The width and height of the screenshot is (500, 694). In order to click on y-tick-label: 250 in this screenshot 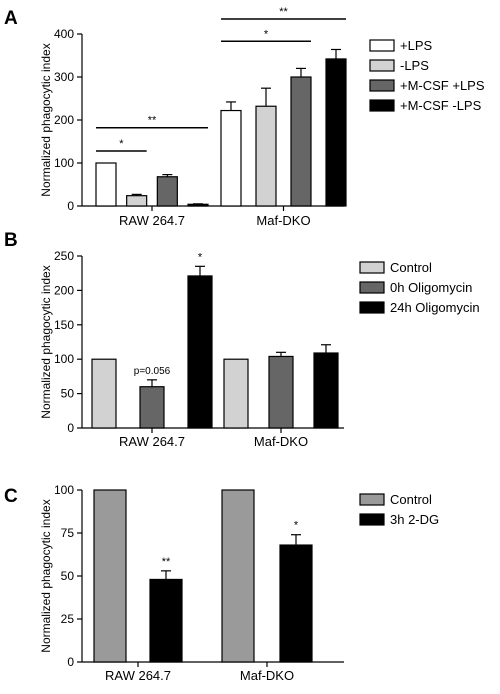, I will do `click(64, 256)`.